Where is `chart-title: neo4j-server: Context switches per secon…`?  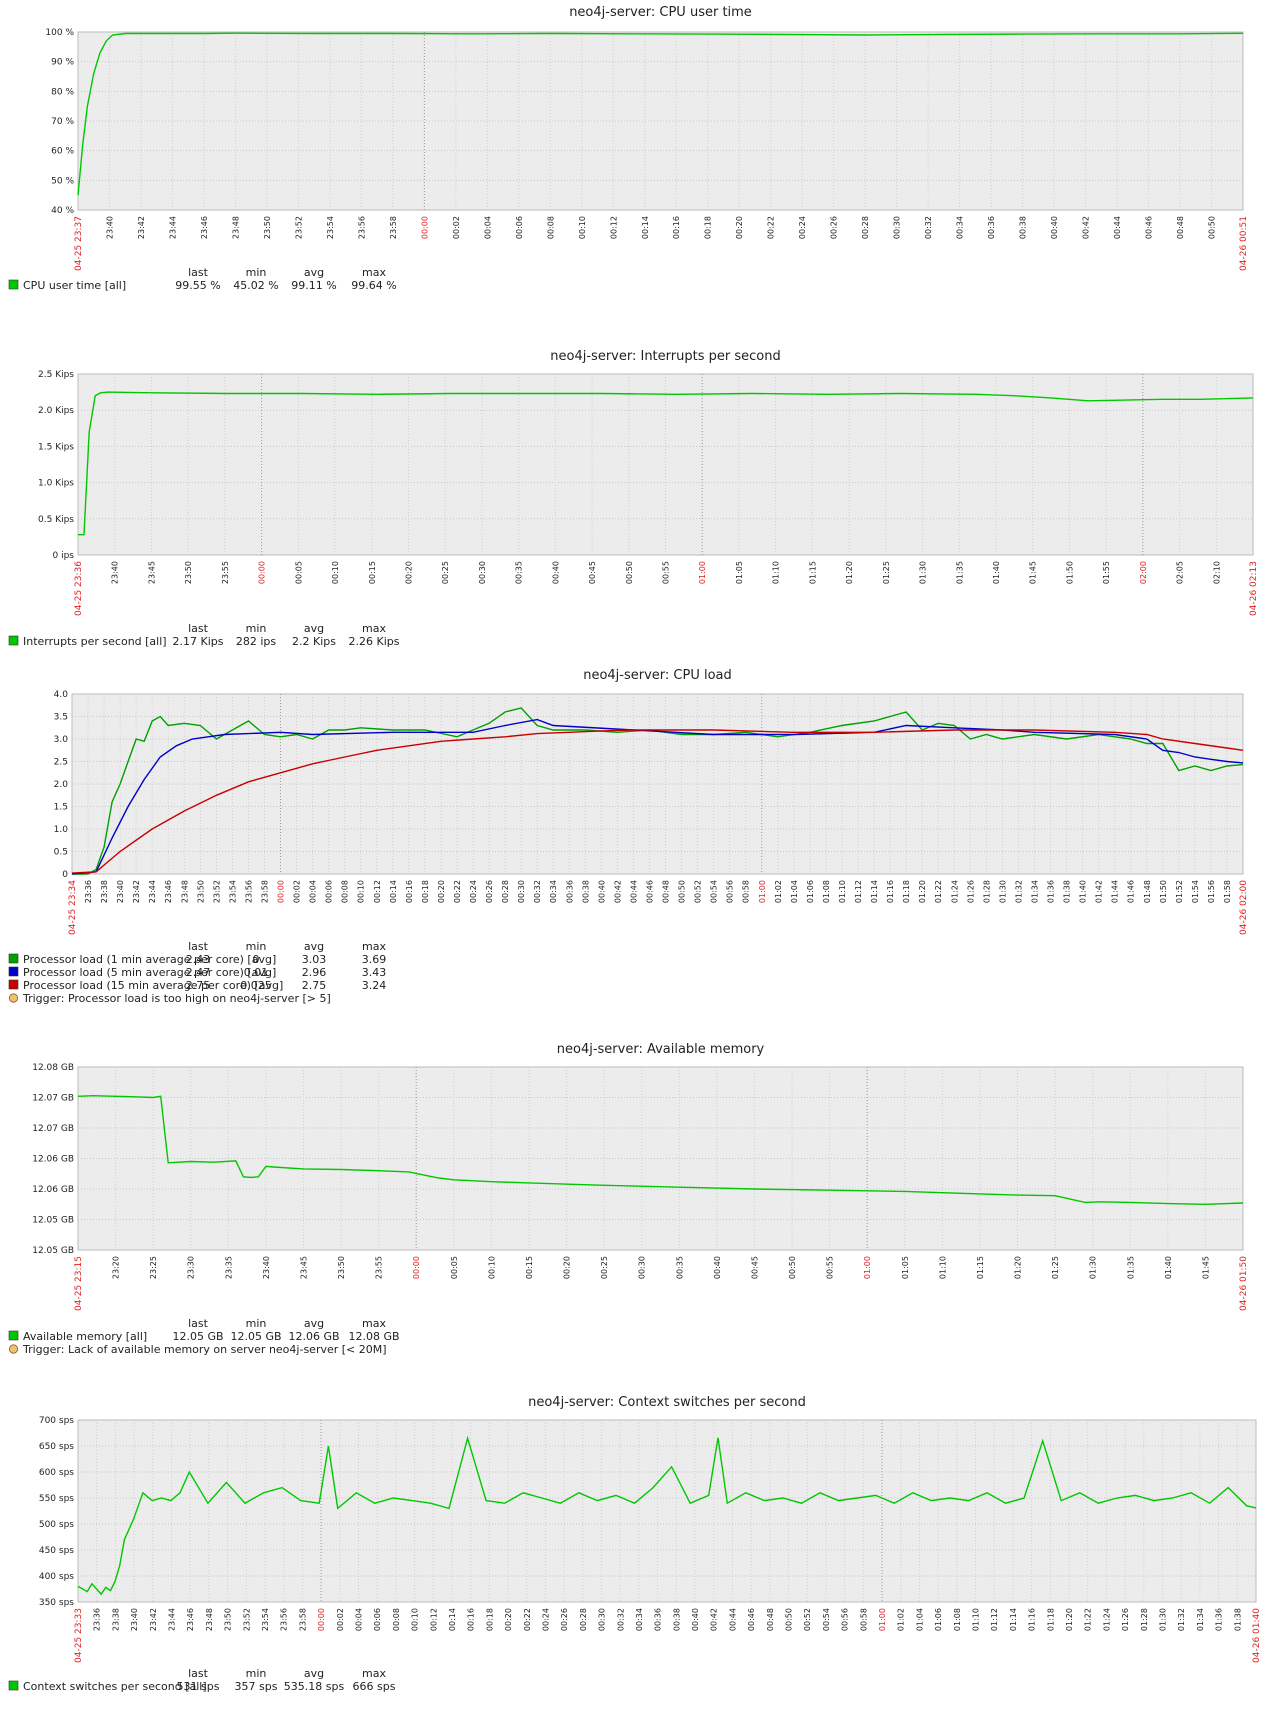
chart-title: neo4j-server: Context switches per secon… is located at coordinates (667, 1402).